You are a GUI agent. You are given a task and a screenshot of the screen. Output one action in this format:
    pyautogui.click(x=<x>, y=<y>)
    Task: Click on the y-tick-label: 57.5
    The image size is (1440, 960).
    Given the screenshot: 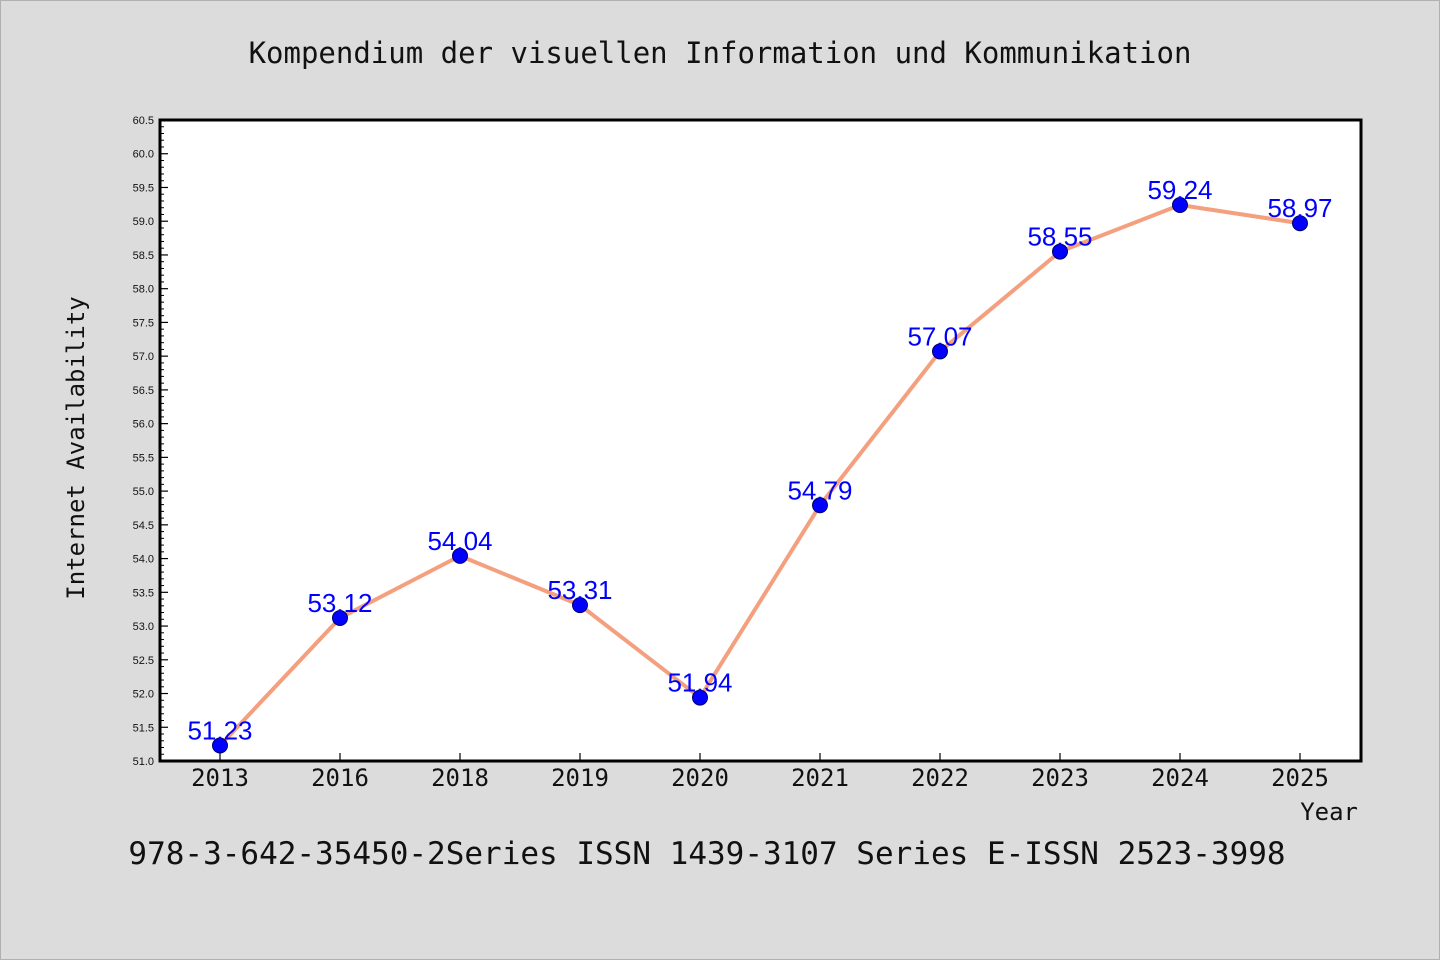 What is the action you would take?
    pyautogui.click(x=143, y=323)
    